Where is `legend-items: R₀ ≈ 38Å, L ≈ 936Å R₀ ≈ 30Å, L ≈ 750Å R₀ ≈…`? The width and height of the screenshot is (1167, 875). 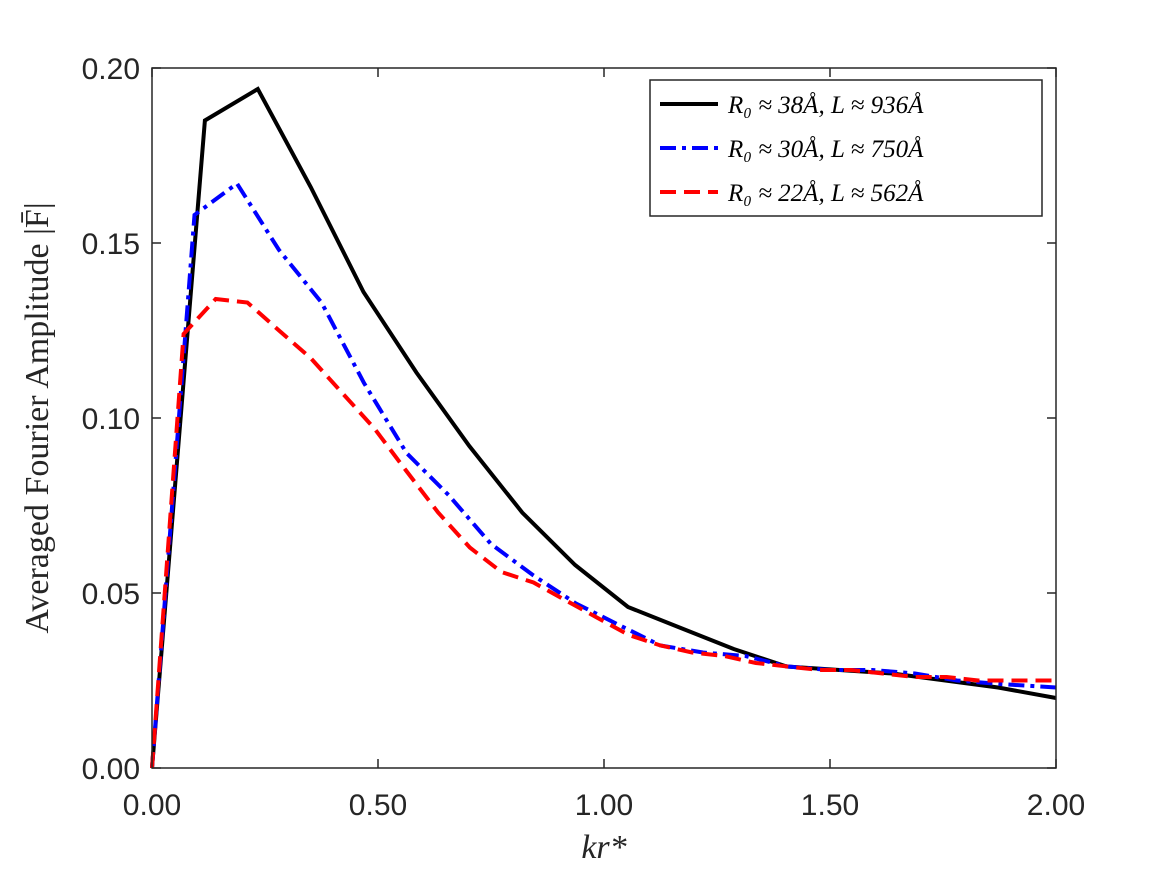 legend-items: R₀ ≈ 38Å, L ≈ 936Å R₀ ≈ 30Å, L ≈ 750Å R₀ ≈… is located at coordinates (792, 149).